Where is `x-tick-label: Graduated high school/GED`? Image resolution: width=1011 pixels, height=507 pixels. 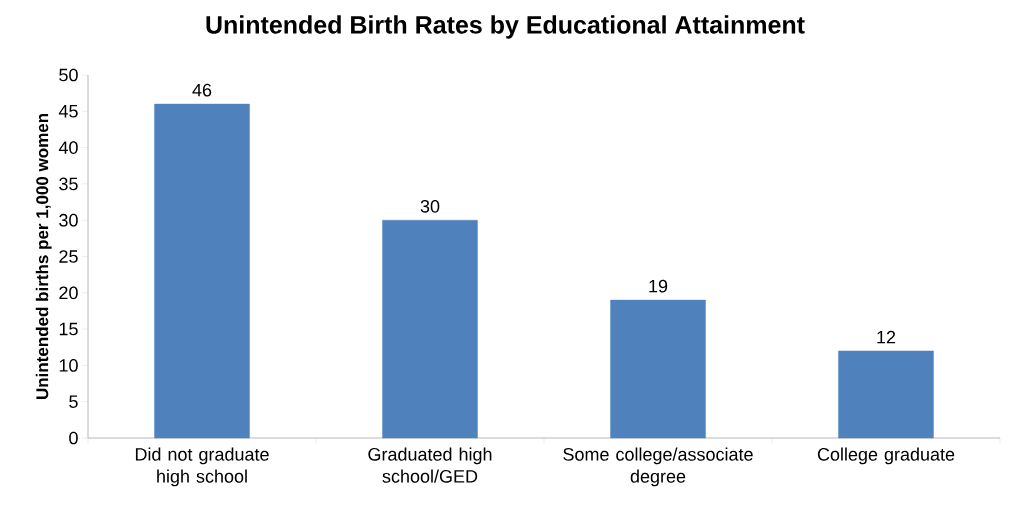 x-tick-label: Graduated high school/GED is located at coordinates (430, 465).